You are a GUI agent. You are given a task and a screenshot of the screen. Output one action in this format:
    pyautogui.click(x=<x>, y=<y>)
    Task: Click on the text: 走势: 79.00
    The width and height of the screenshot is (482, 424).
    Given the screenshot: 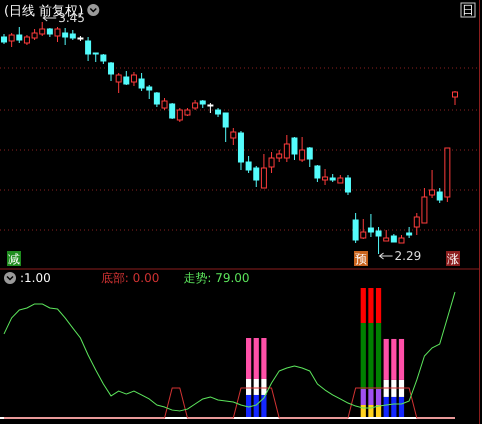 What is the action you would take?
    pyautogui.click(x=216, y=278)
    